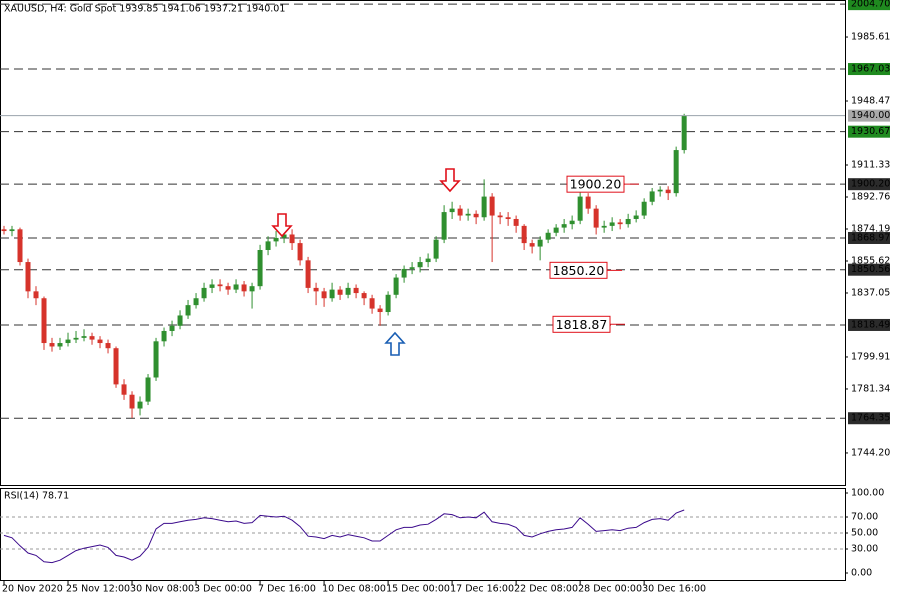 The height and width of the screenshot is (600, 900). I want to click on rsi-title: RSI(14) 78.71, so click(36, 496).